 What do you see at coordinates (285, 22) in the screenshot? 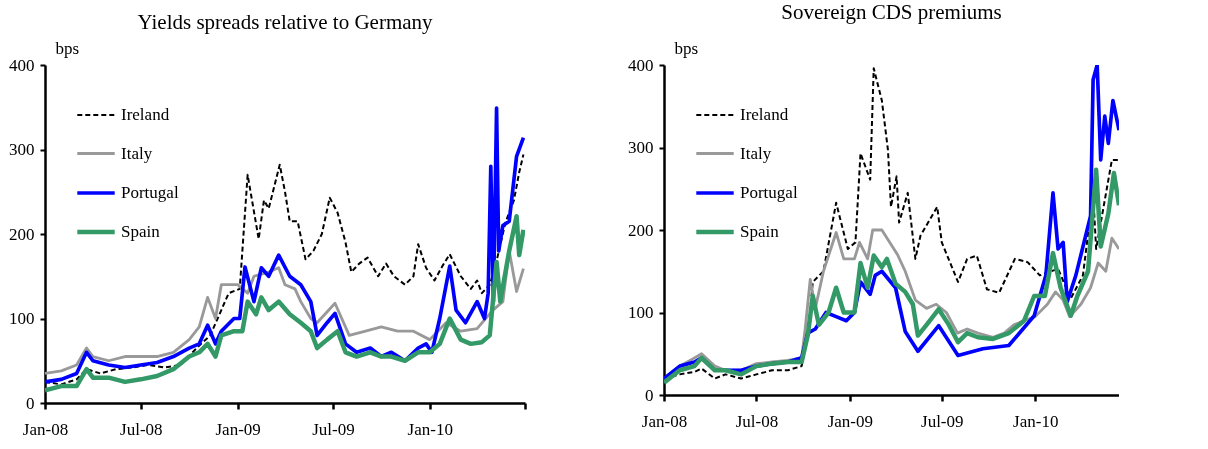
I see `chart-title: Yields spreads relative to Germany` at bounding box center [285, 22].